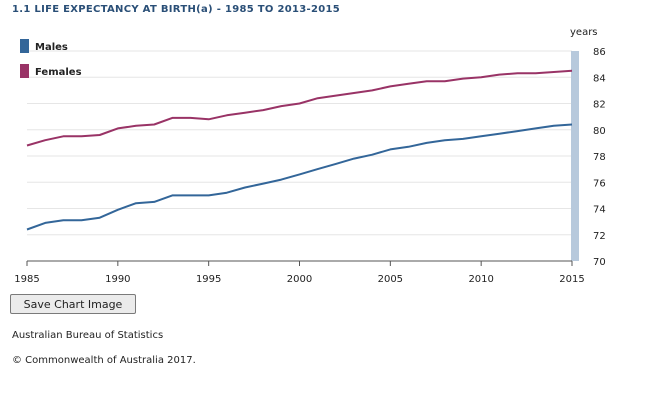 This screenshot has width=650, height=400. Describe the element at coordinates (571, 279) in the screenshot. I see `x-tick-label: 2015` at that location.